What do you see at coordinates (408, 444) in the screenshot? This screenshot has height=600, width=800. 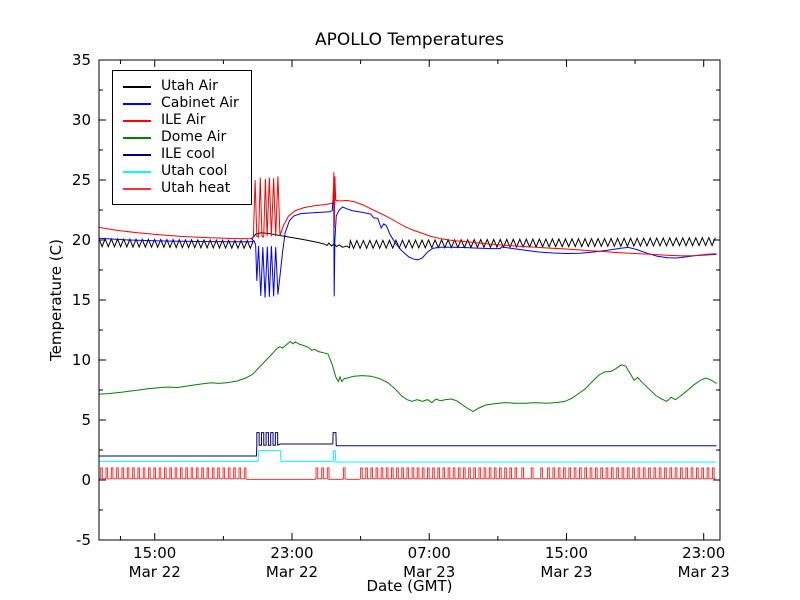 I see `series-line-ile-cool` at bounding box center [408, 444].